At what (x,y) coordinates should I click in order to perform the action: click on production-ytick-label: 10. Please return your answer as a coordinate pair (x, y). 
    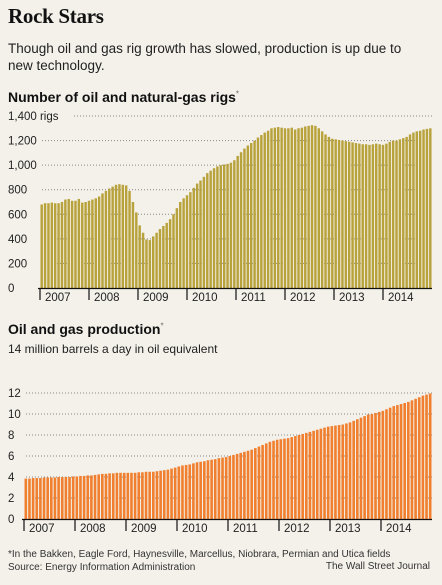
    Looking at the image, I should click on (14, 415).